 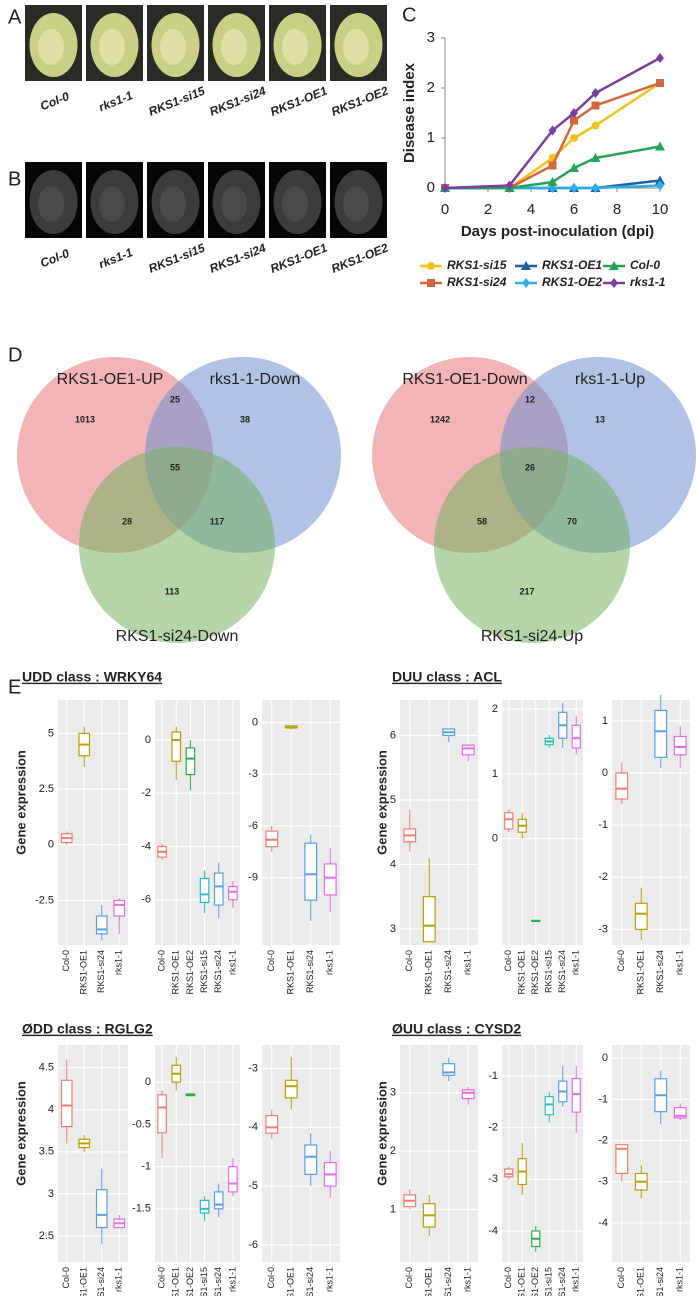 What do you see at coordinates (526, 591) in the screenshot?
I see `venn-count: 217` at bounding box center [526, 591].